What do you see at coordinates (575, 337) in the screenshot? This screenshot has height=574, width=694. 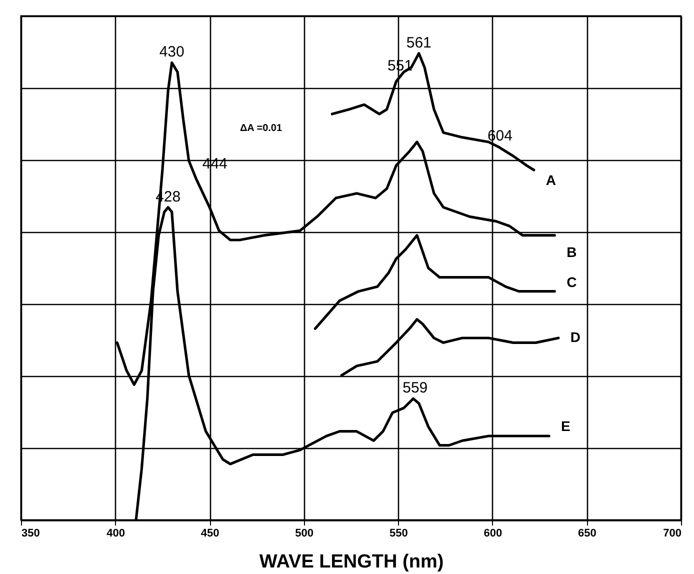 I see `series-label: D` at bounding box center [575, 337].